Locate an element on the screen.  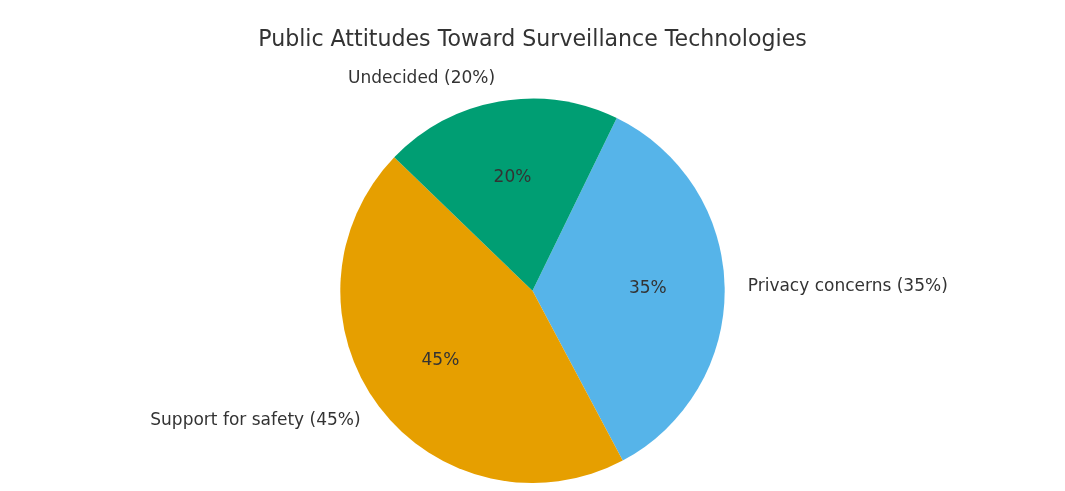
data-label: 35% is located at coordinates (647, 287).